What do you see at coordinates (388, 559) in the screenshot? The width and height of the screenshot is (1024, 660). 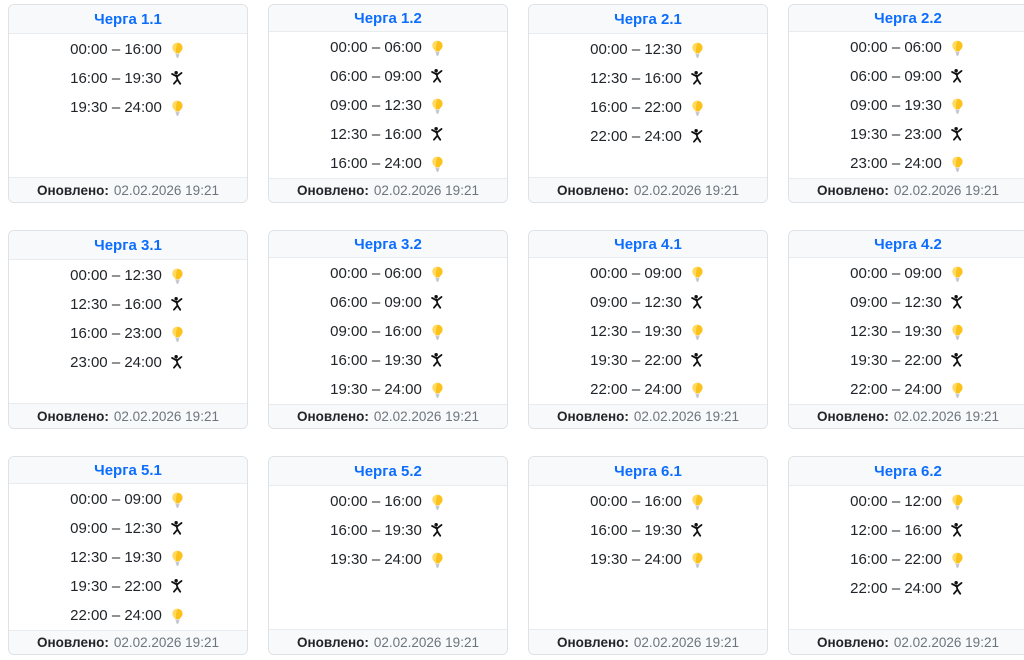 I see `time-slot: 19:30 – 24:00` at bounding box center [388, 559].